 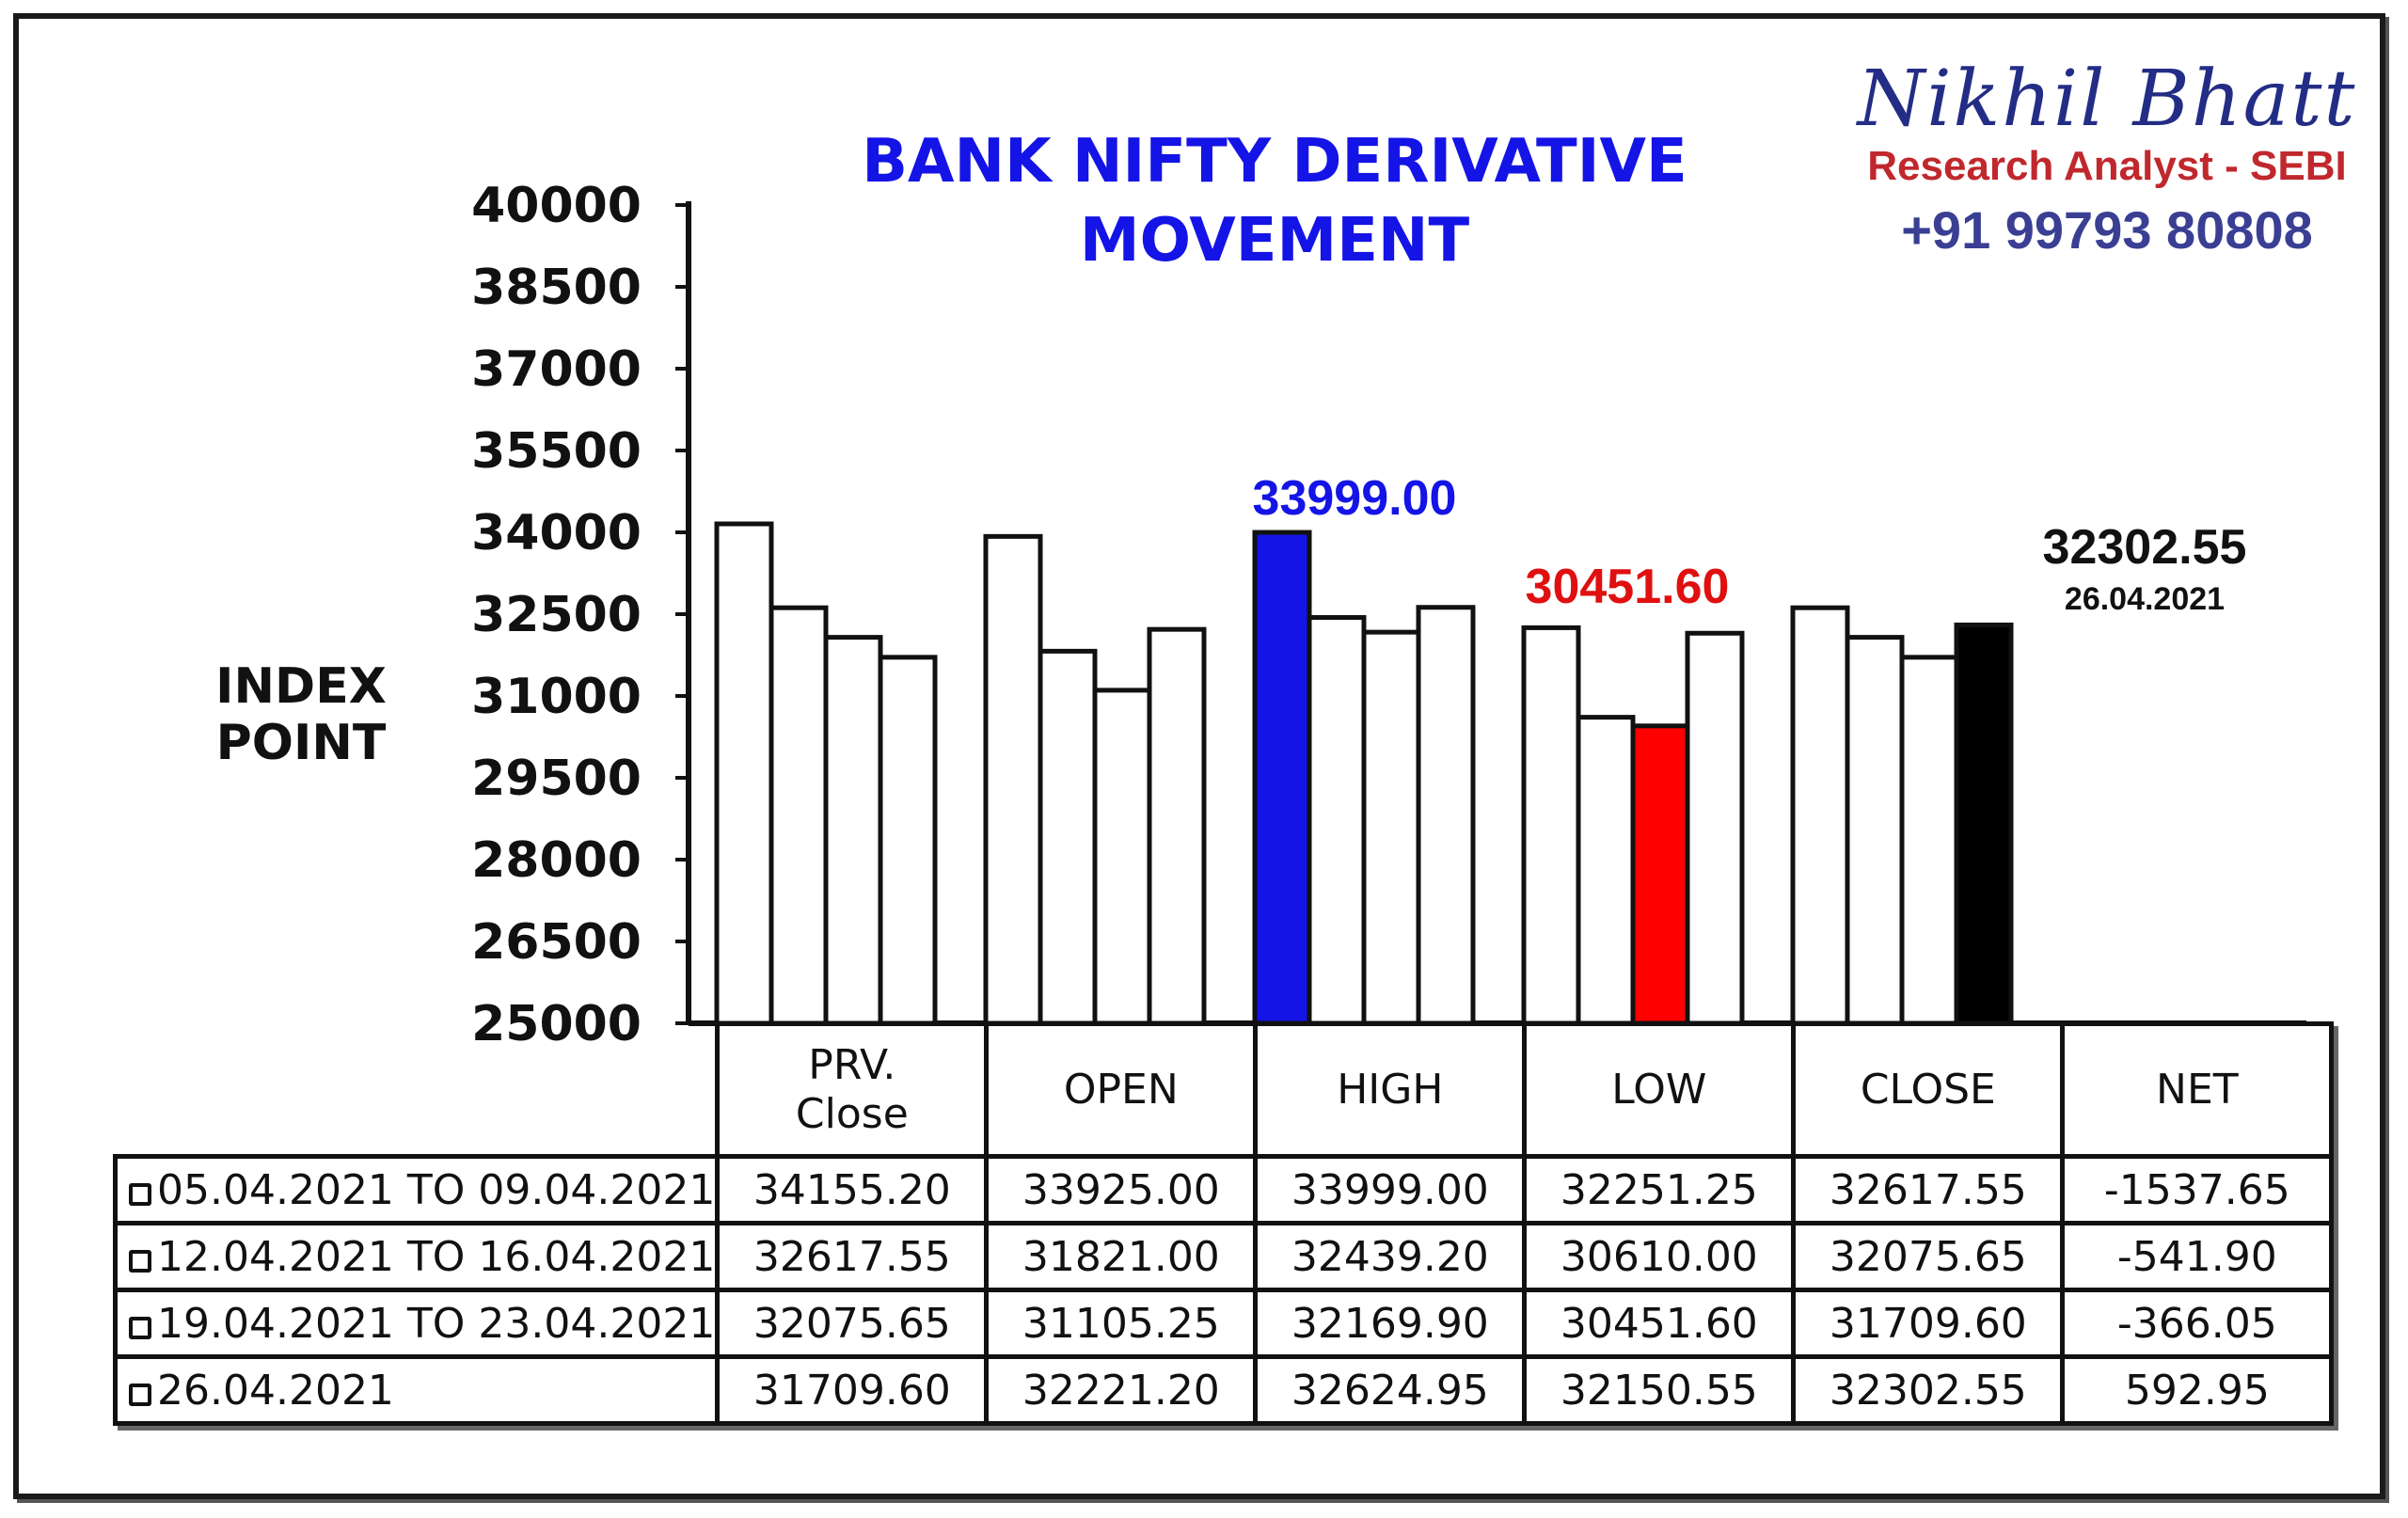 I want to click on table-cell: 32439.20, so click(x=1391, y=1257).